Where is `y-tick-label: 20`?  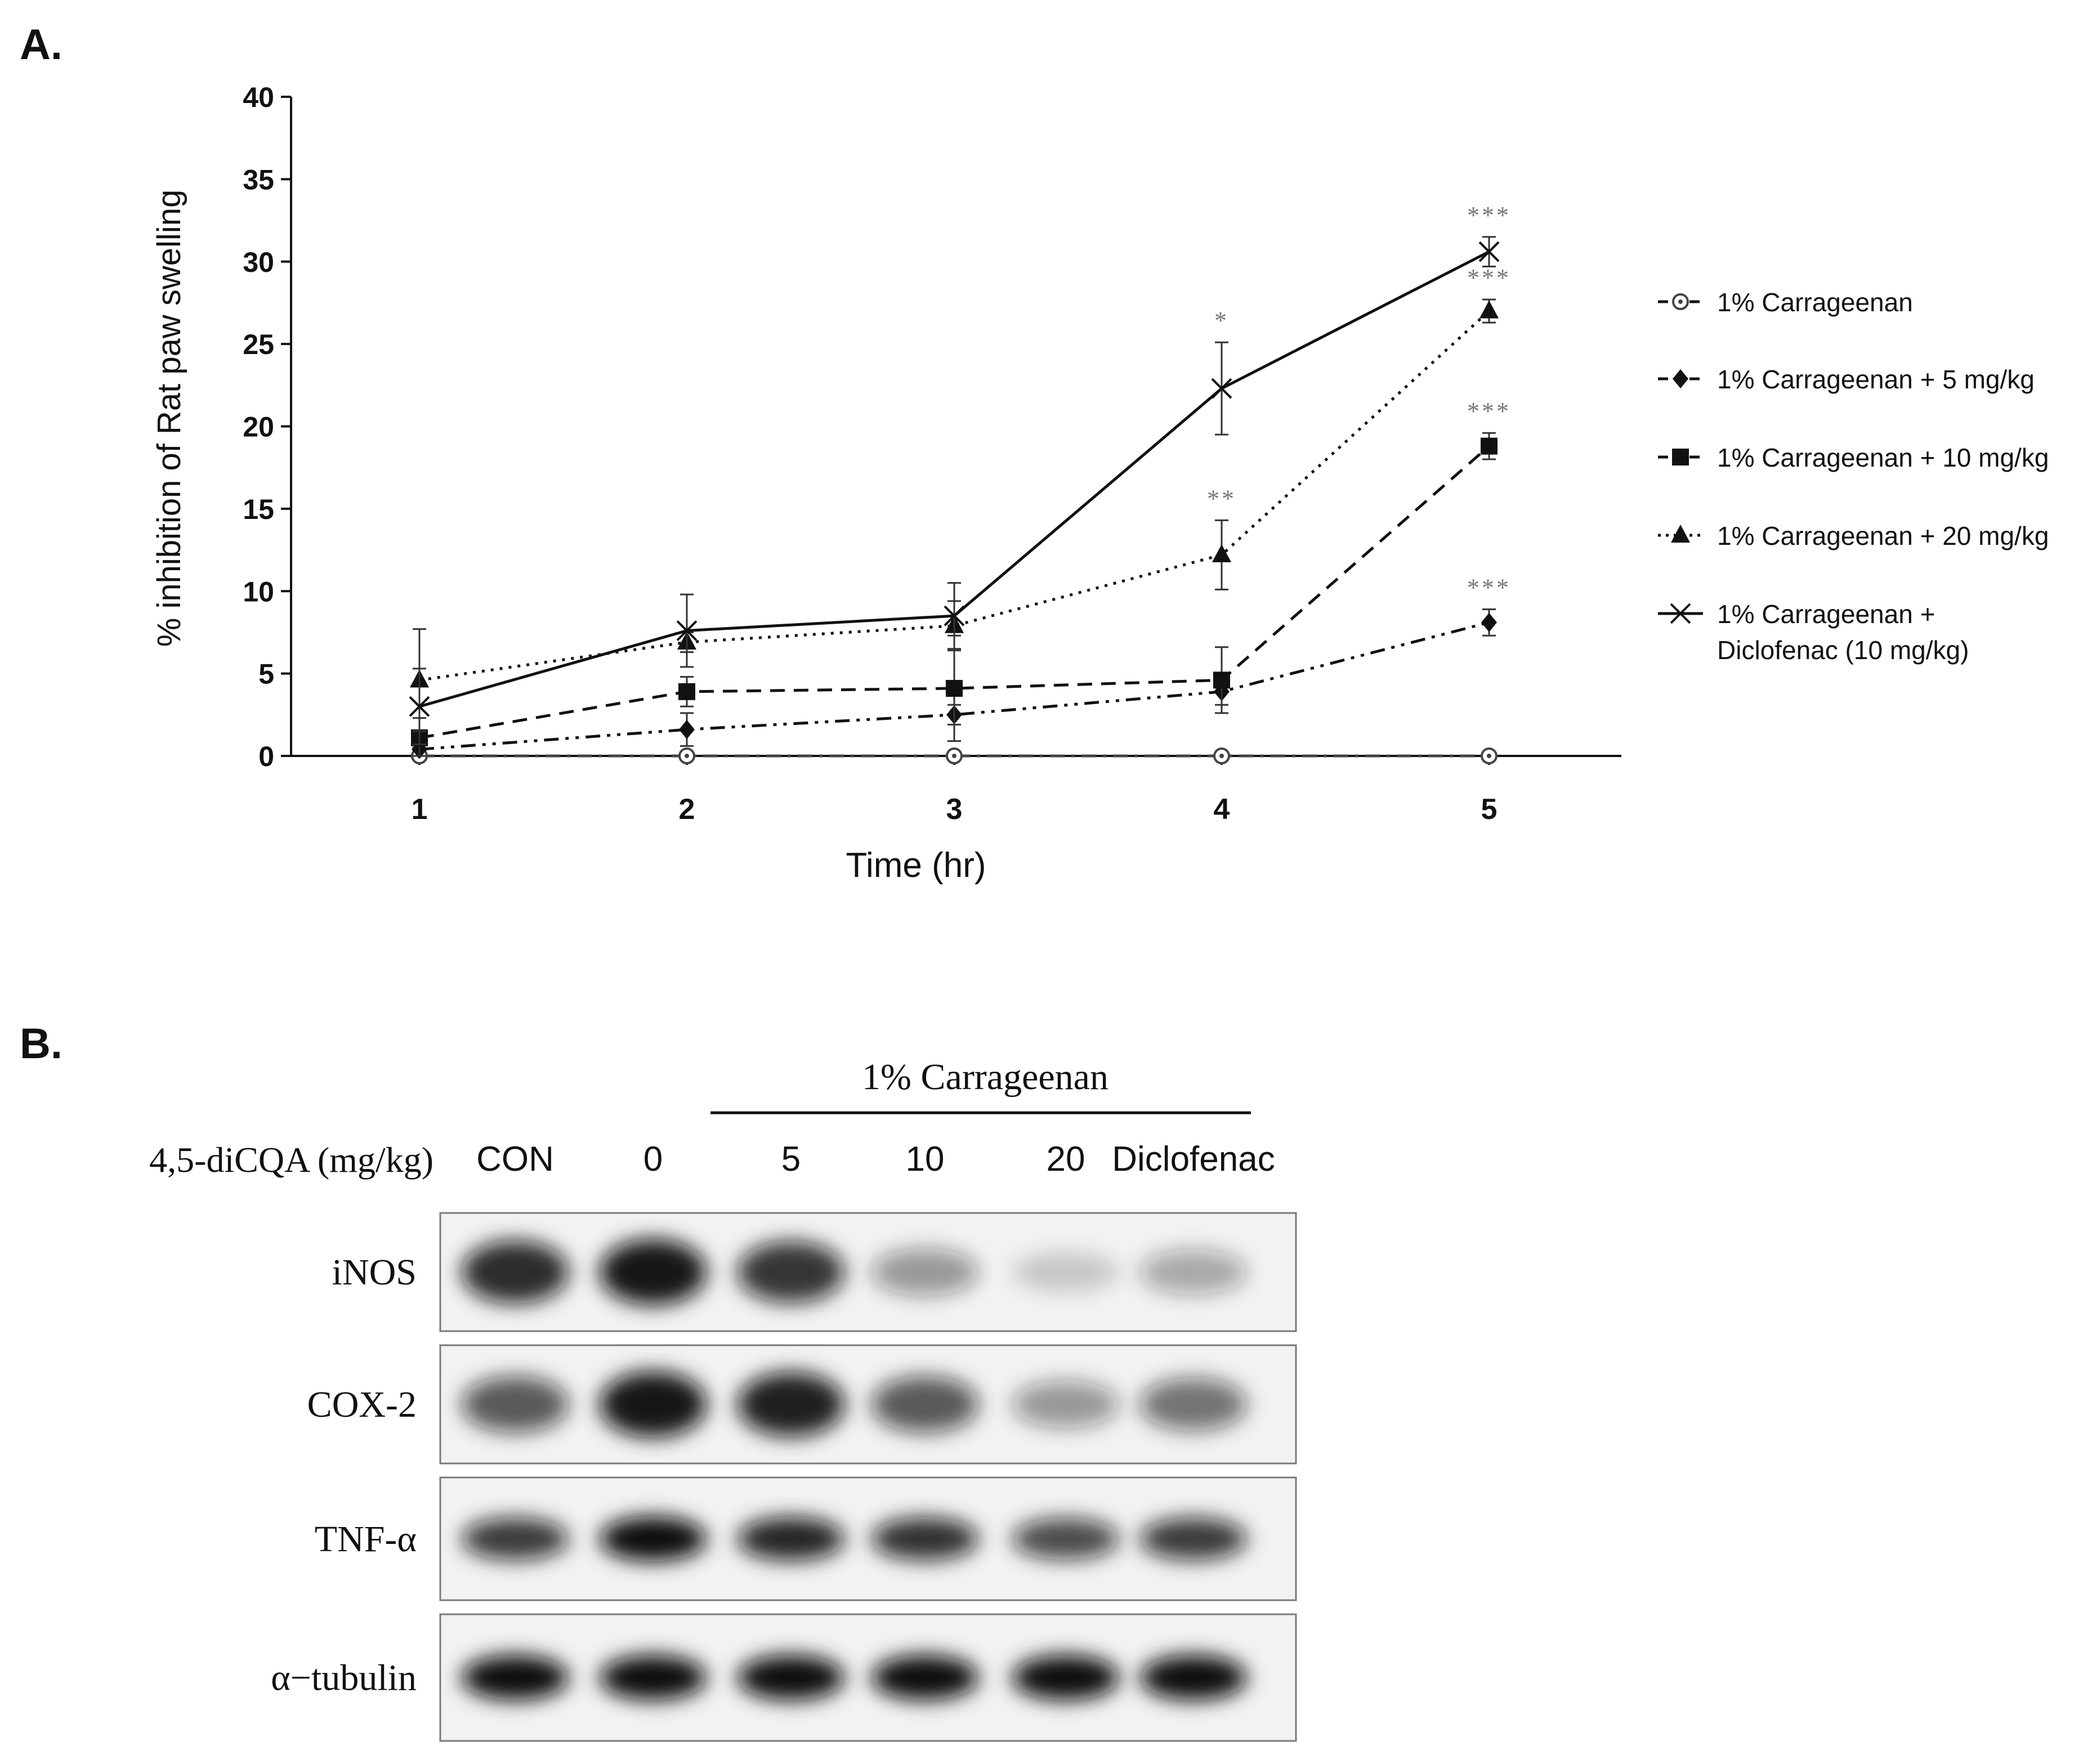
y-tick-label: 20 is located at coordinates (258, 427).